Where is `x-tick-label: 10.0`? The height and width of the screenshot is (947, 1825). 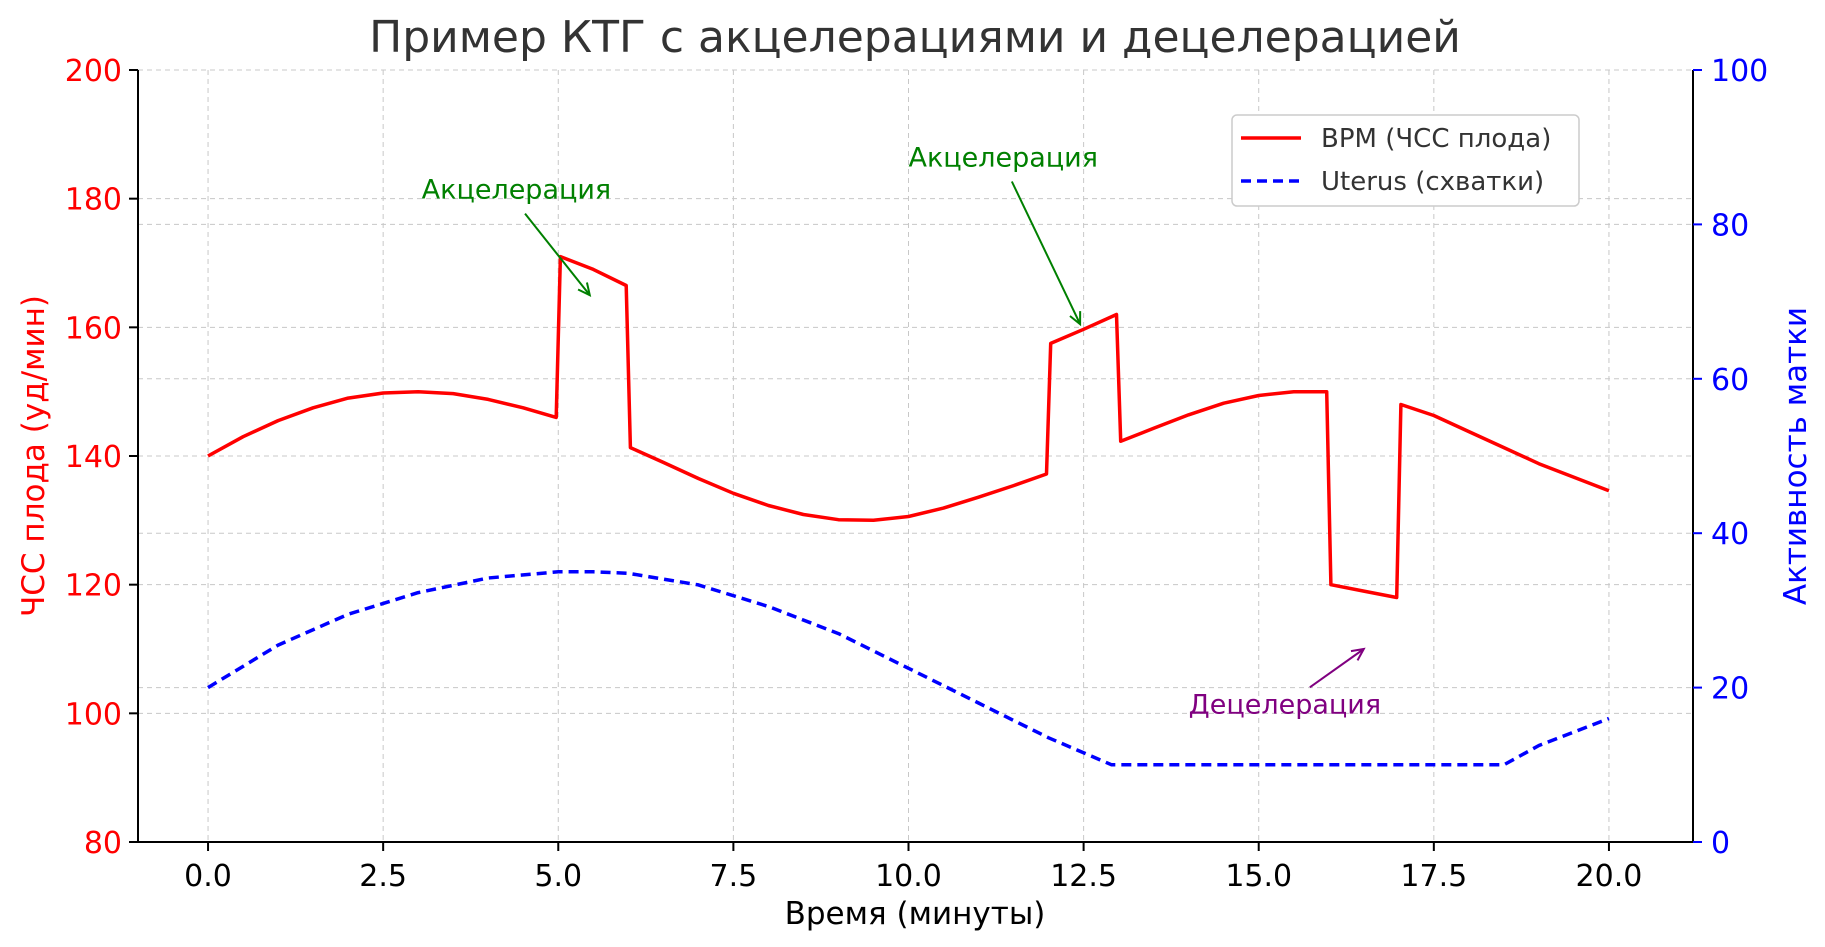 x-tick-label: 10.0 is located at coordinates (908, 876).